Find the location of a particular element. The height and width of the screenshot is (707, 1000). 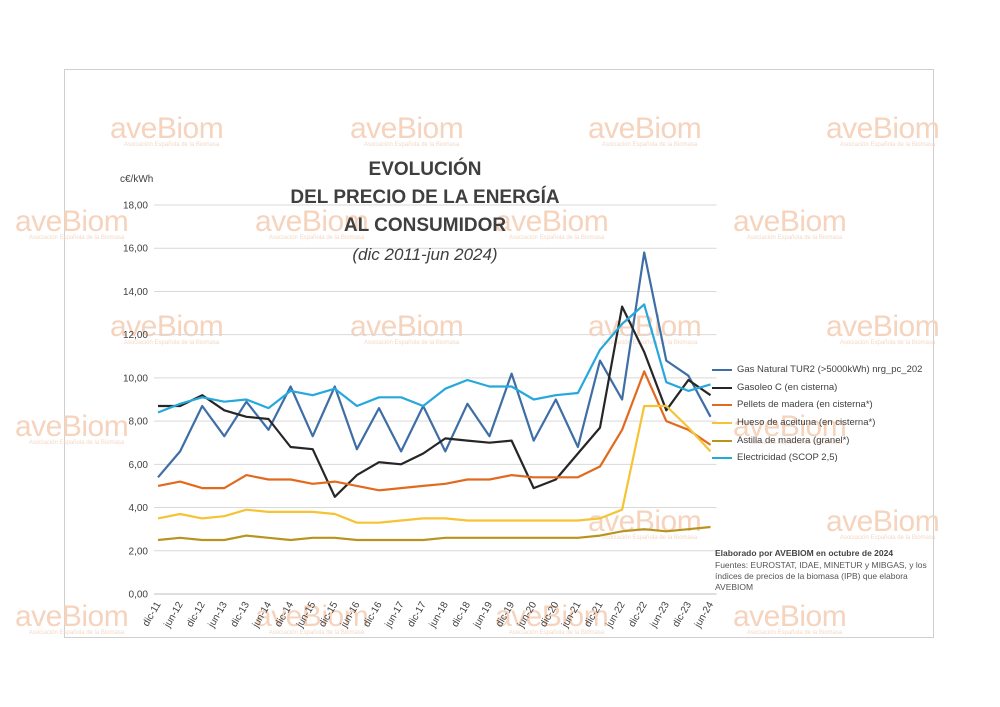

x-tick-label: dic-20 is located at coordinates (549, 614).